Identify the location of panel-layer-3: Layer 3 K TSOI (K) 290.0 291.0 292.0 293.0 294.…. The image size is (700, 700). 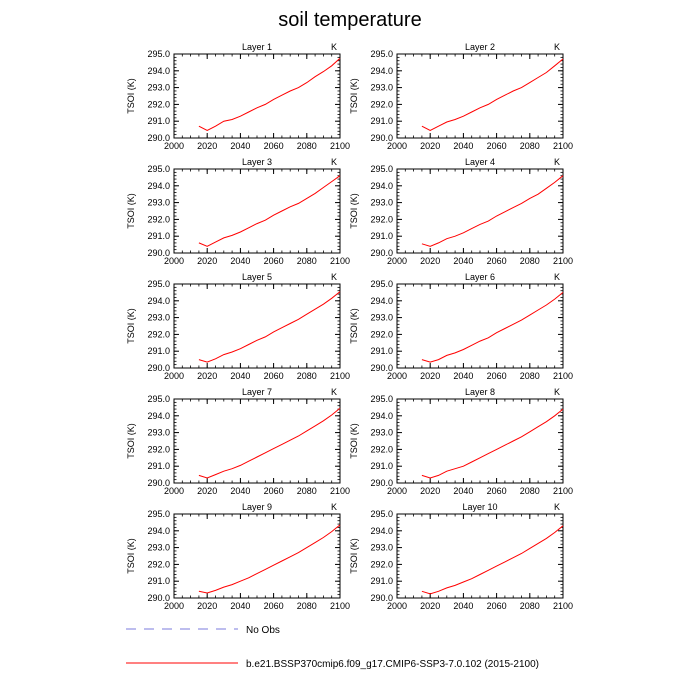
(238, 211).